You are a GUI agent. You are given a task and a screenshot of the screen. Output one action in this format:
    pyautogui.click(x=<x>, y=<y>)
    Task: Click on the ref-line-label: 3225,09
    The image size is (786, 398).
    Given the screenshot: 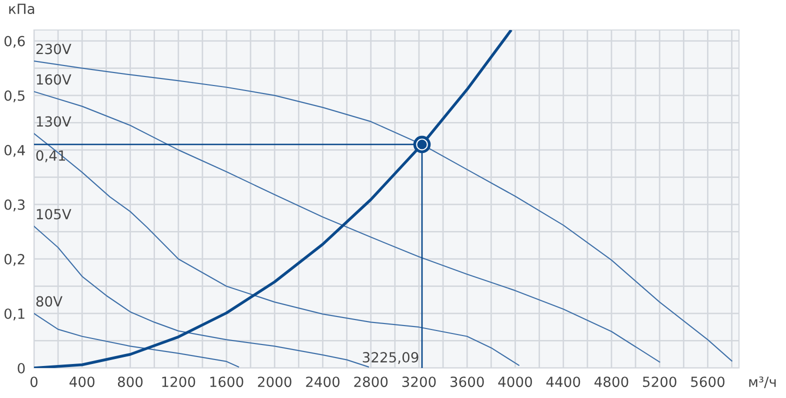 What is the action you would take?
    pyautogui.click(x=390, y=358)
    